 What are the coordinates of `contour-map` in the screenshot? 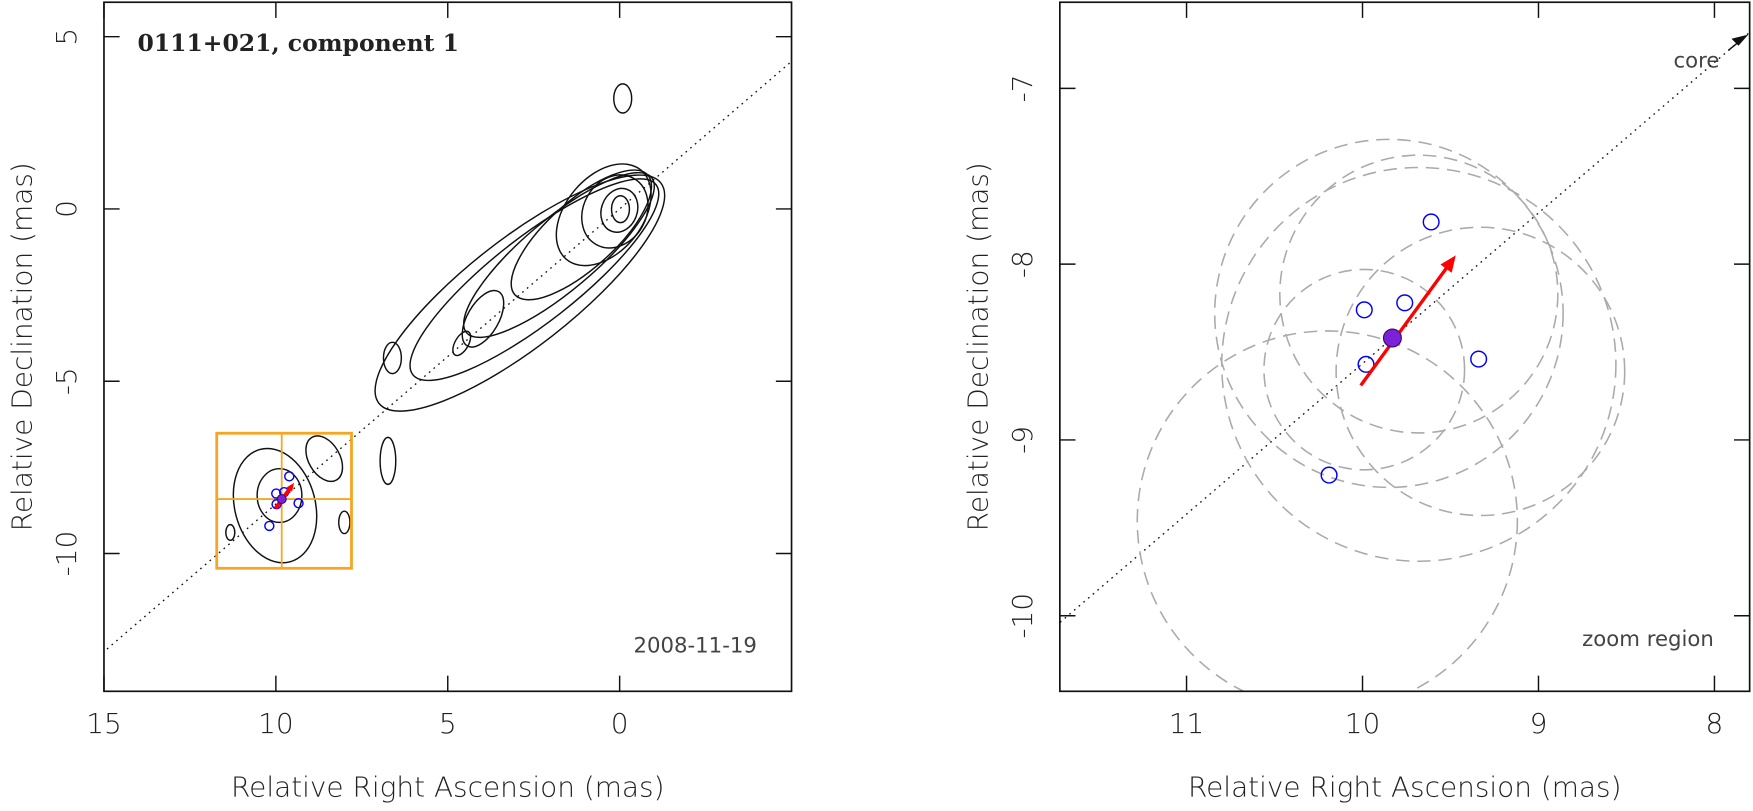 It's located at (445, 323).